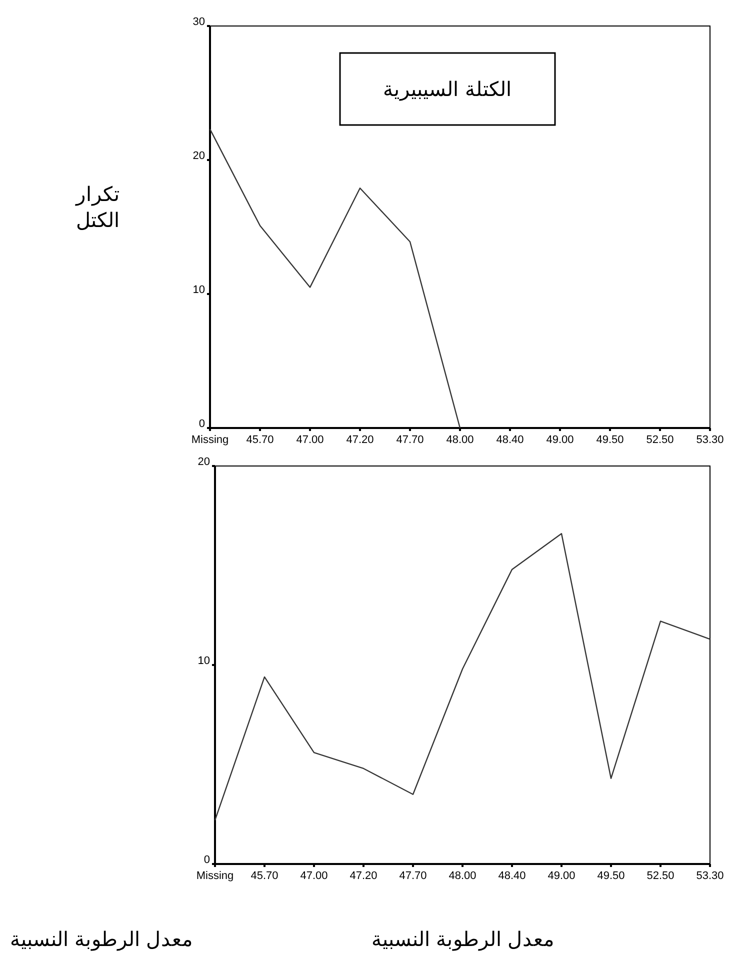  Describe the element at coordinates (198, 22) in the screenshot. I see `y-tick-label: 30` at that location.